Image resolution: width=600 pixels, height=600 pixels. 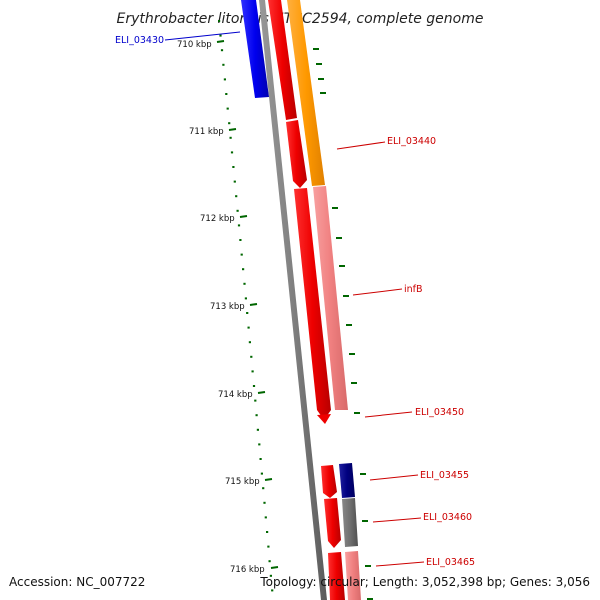 What do you see at coordinates (413, 289) in the screenshot?
I see `label-infb: infB` at bounding box center [413, 289].